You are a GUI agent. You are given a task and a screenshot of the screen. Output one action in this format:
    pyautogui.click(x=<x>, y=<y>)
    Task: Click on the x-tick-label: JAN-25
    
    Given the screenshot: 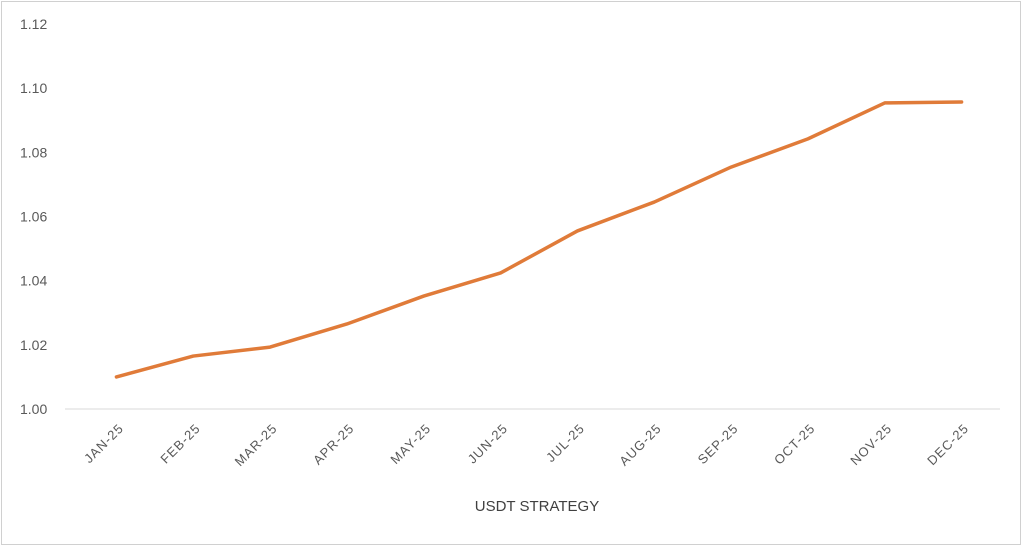 What is the action you would take?
    pyautogui.click(x=104, y=444)
    